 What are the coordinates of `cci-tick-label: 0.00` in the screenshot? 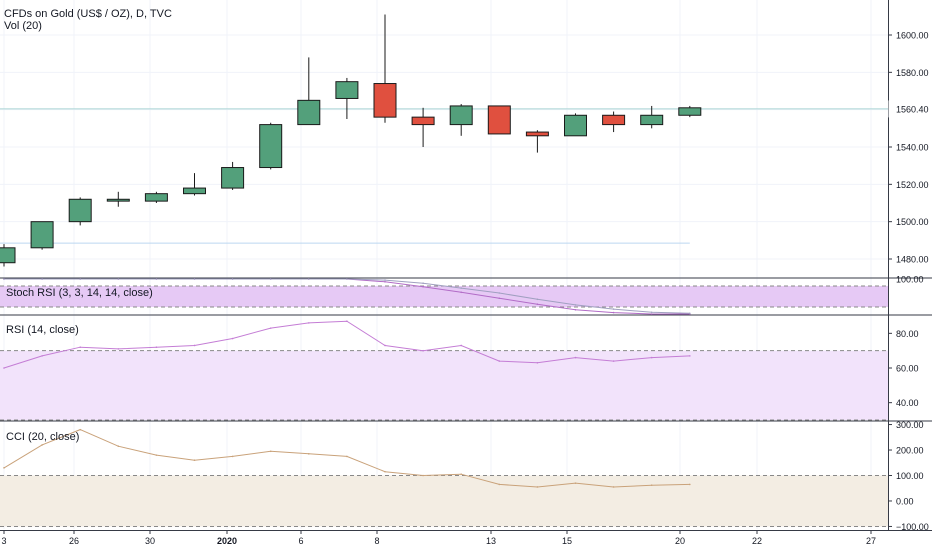 It's located at (905, 501).